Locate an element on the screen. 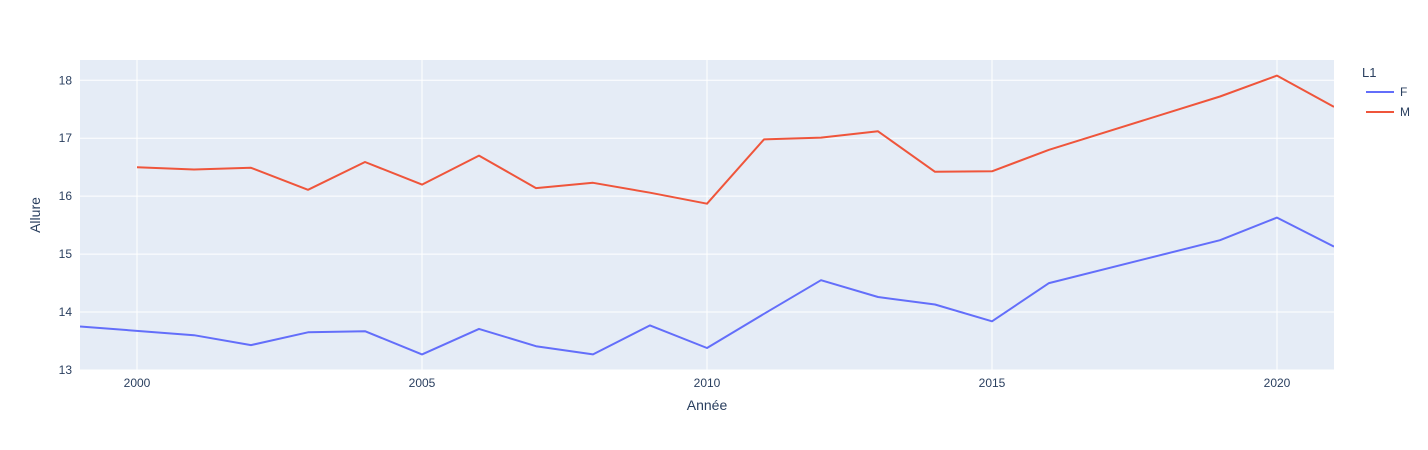  legend-label: M is located at coordinates (1405, 112).